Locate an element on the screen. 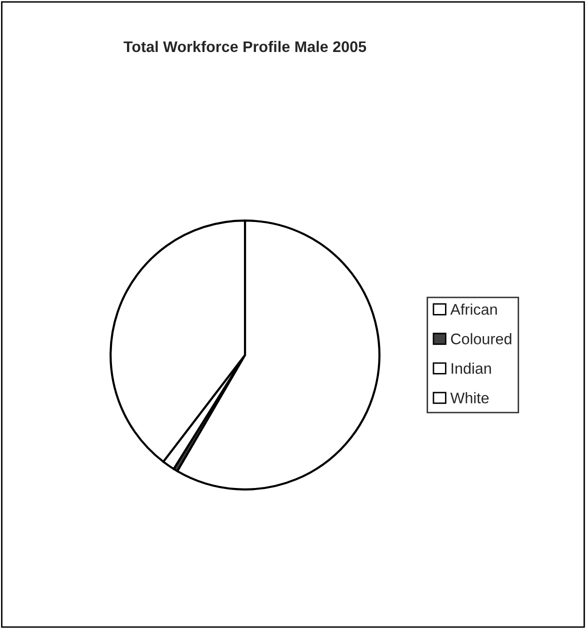 This screenshot has height=629, width=586. legend-label: White is located at coordinates (469, 398).